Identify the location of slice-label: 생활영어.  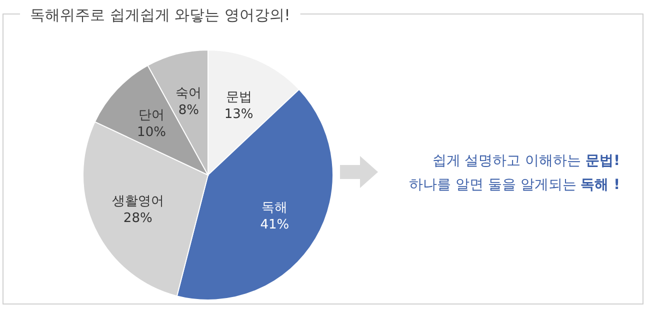
(138, 201).